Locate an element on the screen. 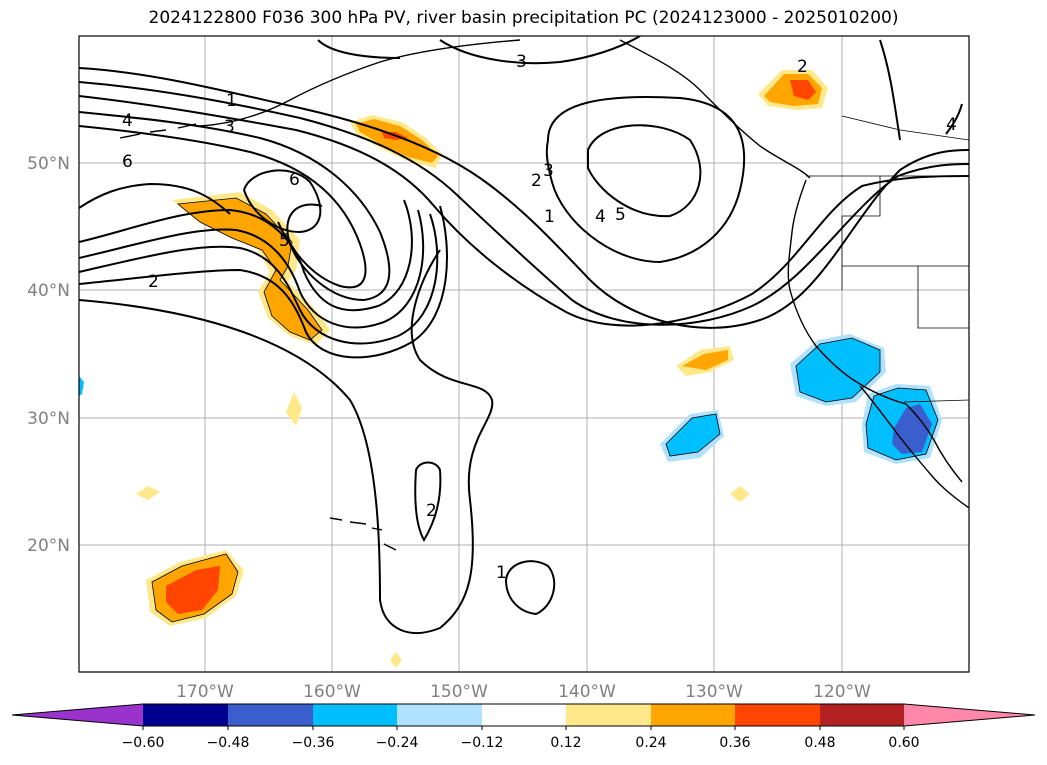  lon-label-150w: 150°W is located at coordinates (459, 692).